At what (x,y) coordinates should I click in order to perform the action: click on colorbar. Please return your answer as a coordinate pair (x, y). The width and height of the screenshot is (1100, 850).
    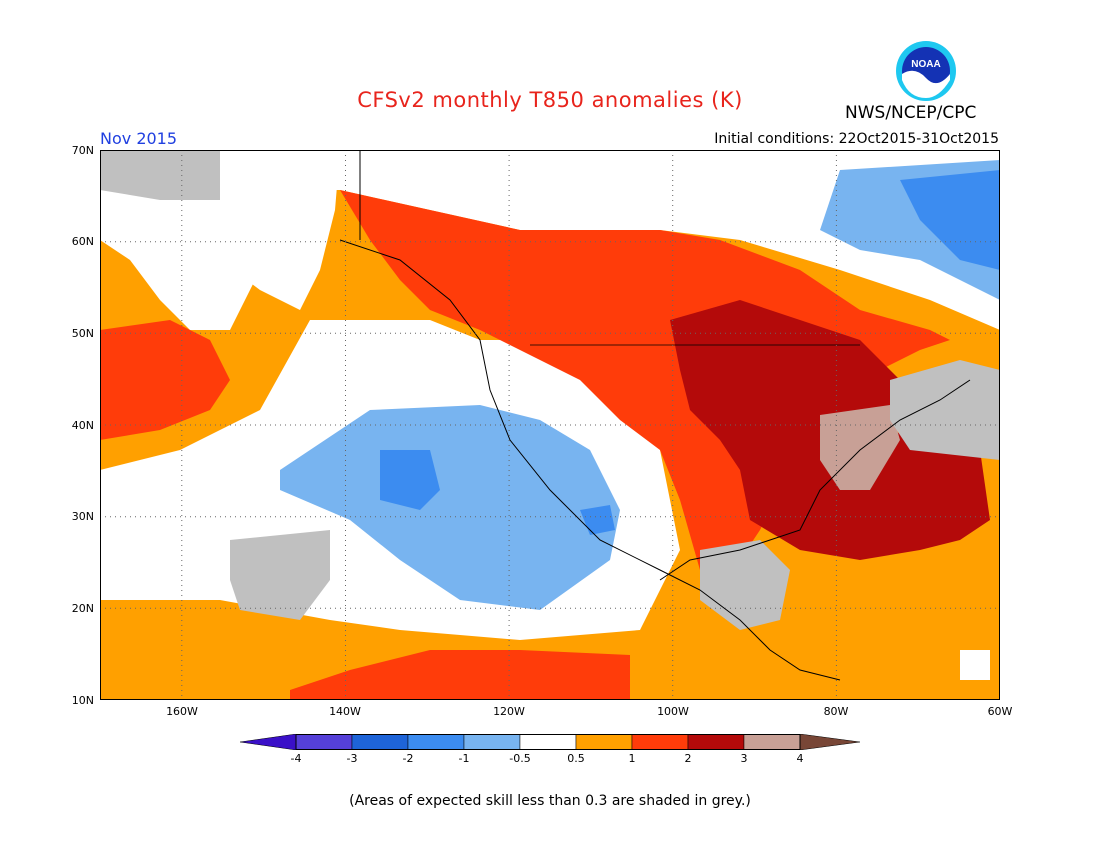
    Looking at the image, I should click on (550, 742).